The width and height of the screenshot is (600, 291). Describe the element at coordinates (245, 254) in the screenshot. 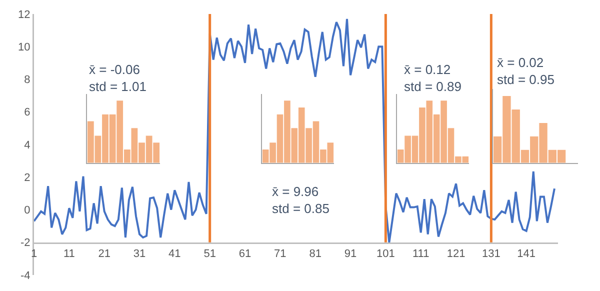

I see `x-tick-label: 61` at that location.